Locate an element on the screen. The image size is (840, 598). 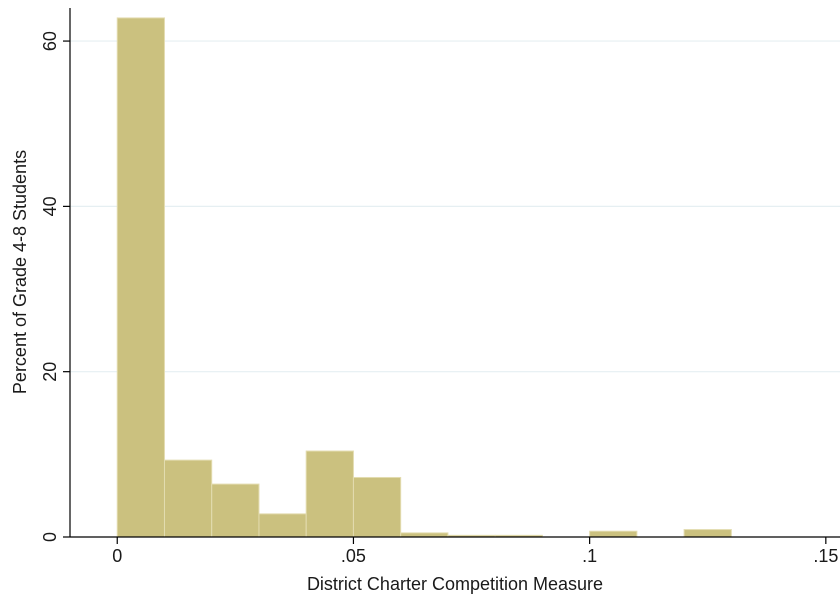
y-tick-label: 20 is located at coordinates (50, 372).